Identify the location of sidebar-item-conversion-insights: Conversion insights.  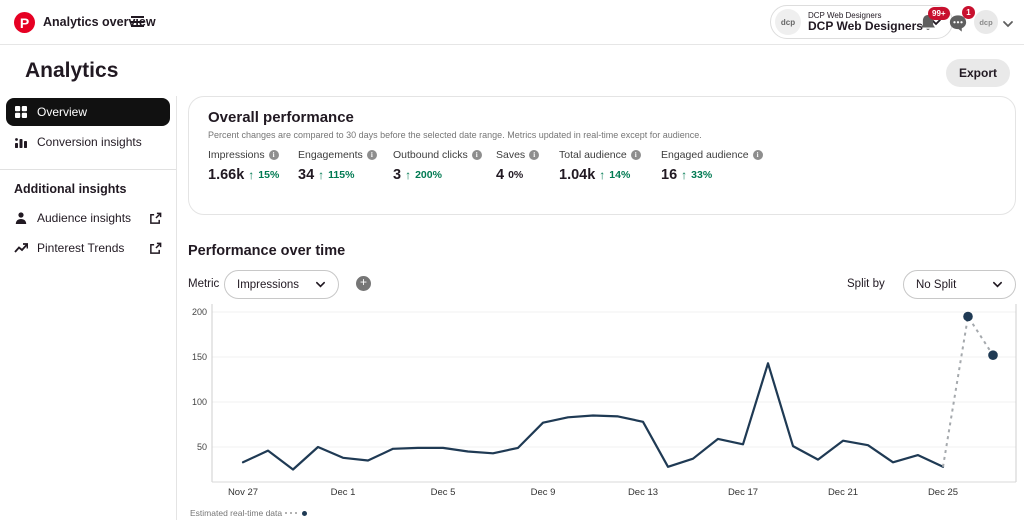
(88, 142).